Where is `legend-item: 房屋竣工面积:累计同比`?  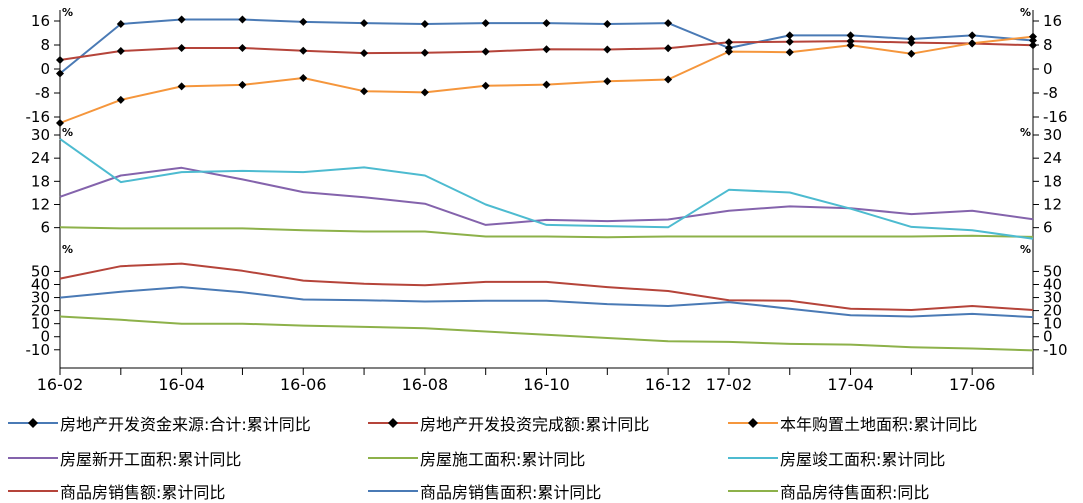 legend-item: 房屋竣工面积:累计同比 is located at coordinates (836, 458).